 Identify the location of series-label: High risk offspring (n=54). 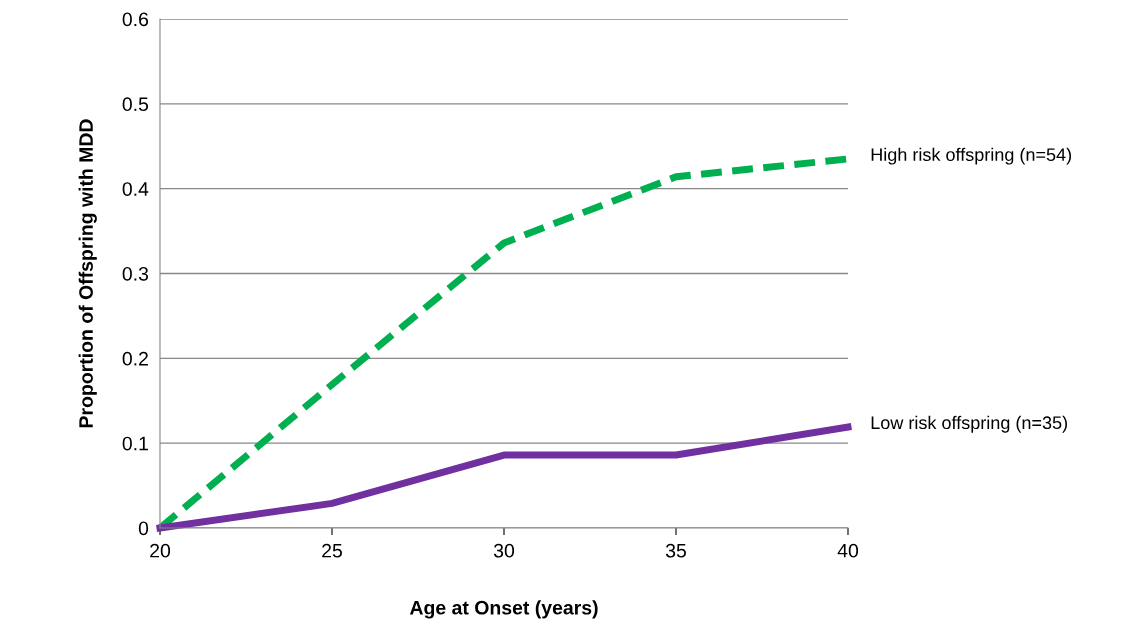
(971, 156).